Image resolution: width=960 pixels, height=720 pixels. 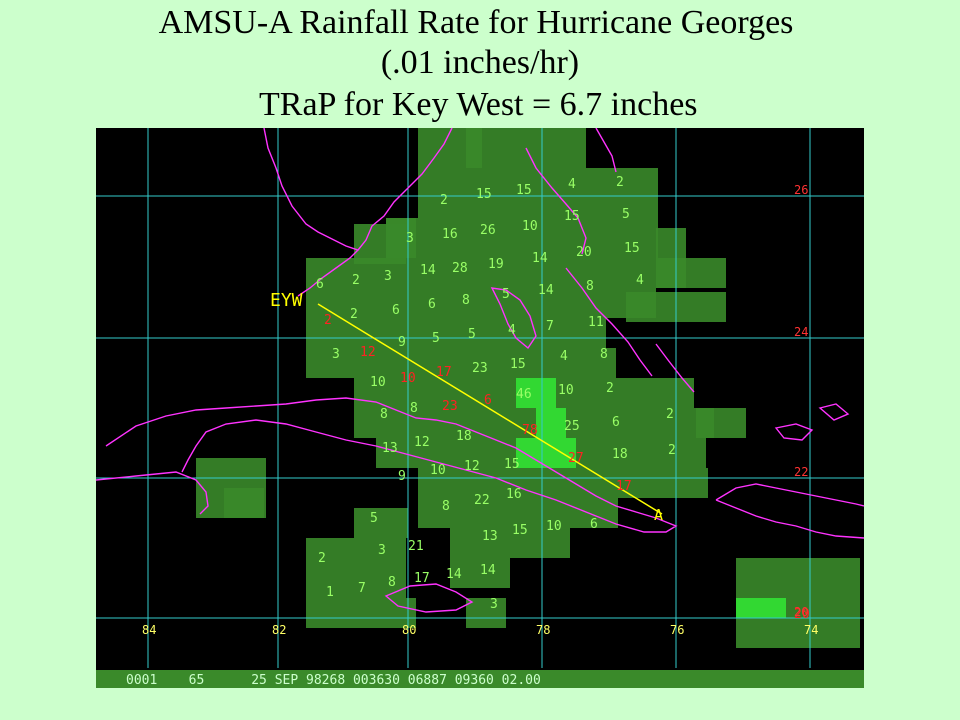 I want to click on latitude-label: 20, so click(x=801, y=612).